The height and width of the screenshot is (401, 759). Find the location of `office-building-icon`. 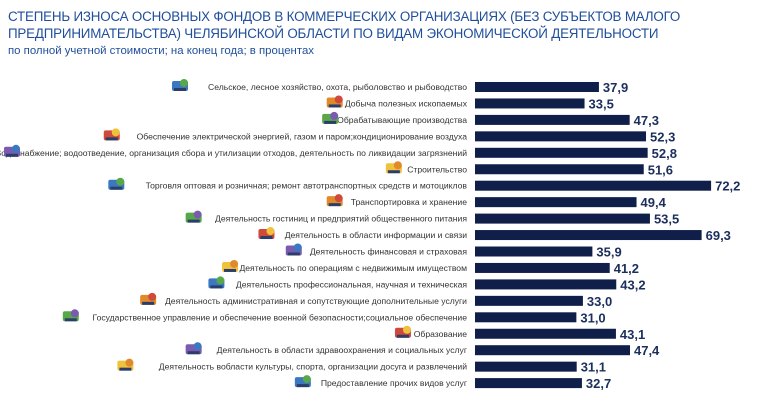

office-building-icon is located at coordinates (148, 298).